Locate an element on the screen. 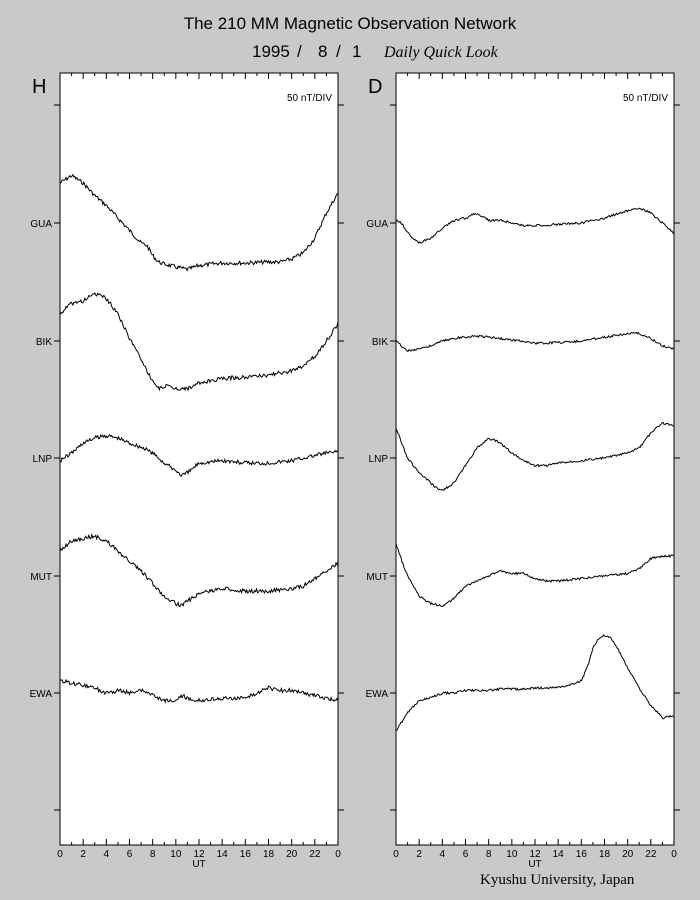 This screenshot has height=900, width=700. quick-look-label: Daily Quick Look is located at coordinates (441, 52).